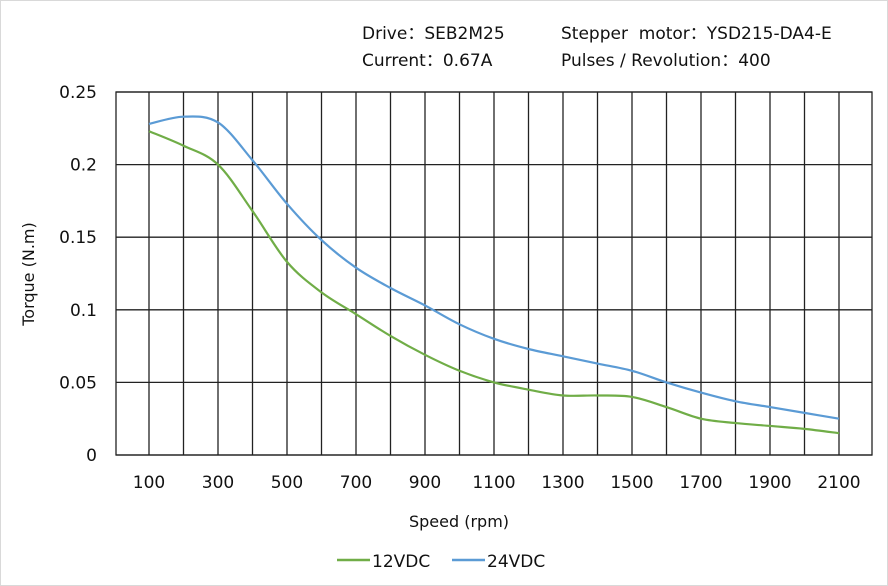 The image size is (888, 586). Describe the element at coordinates (433, 34) in the screenshot. I see `drive-info: Drive：SEB2M25` at that location.